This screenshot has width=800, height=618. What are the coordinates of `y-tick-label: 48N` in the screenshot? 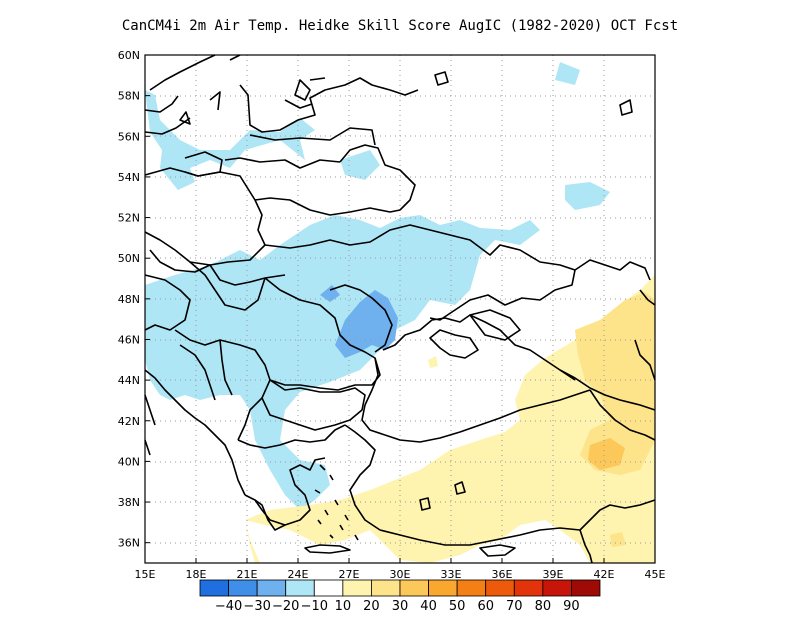 It's located at (129, 299).